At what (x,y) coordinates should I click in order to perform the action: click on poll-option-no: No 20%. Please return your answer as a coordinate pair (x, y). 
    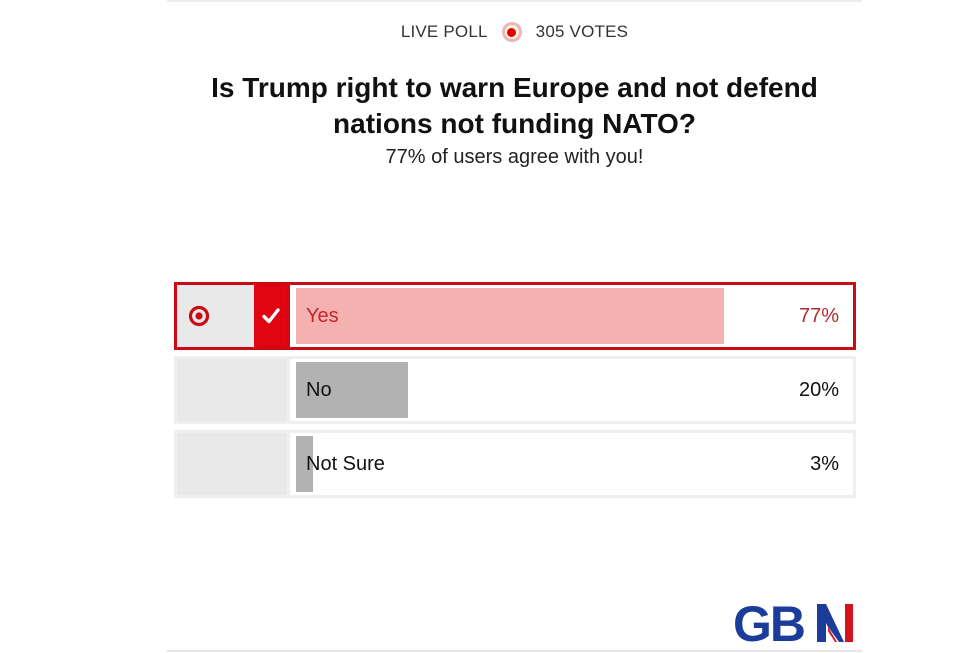
    Looking at the image, I should click on (515, 390).